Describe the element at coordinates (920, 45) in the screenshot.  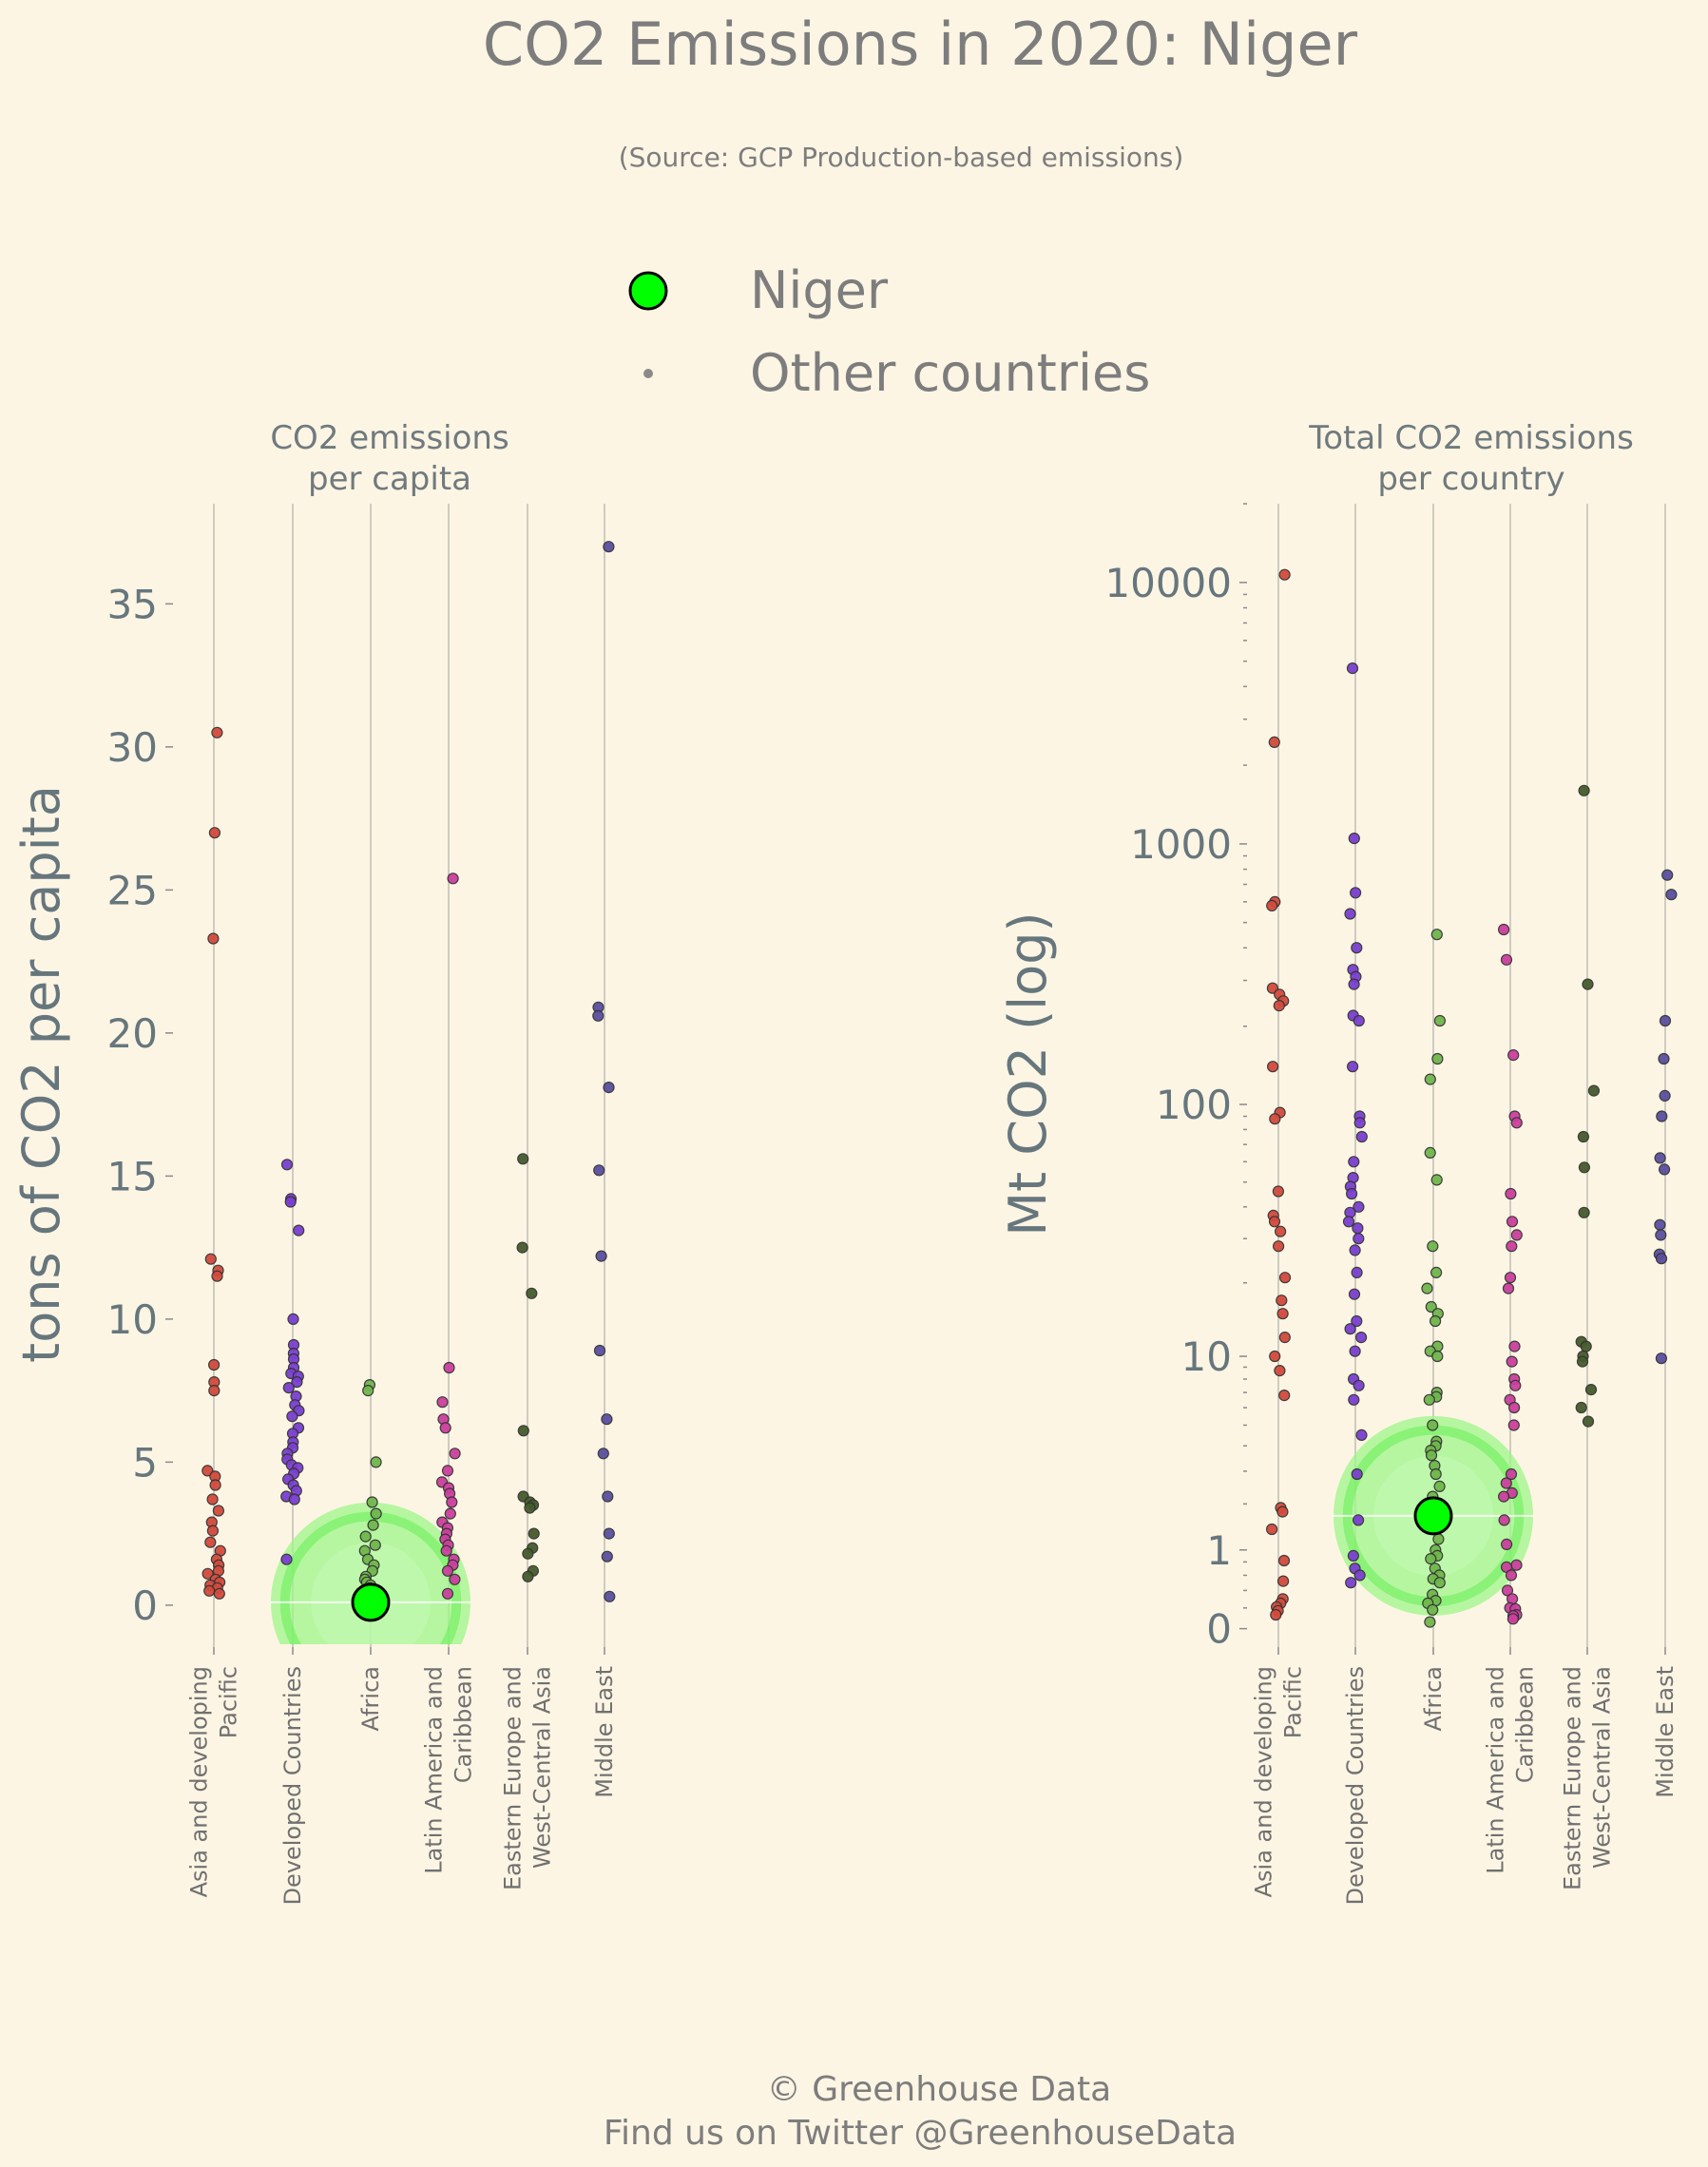
I see `chart-title: CO2 Emissions in 2020: Niger` at that location.